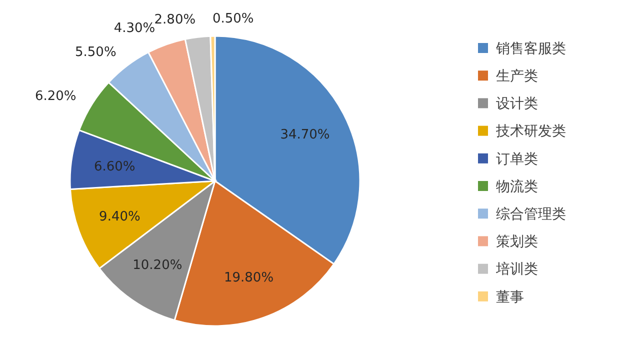 The image size is (641, 344). I want to click on legend-label: 生产类, so click(517, 76).